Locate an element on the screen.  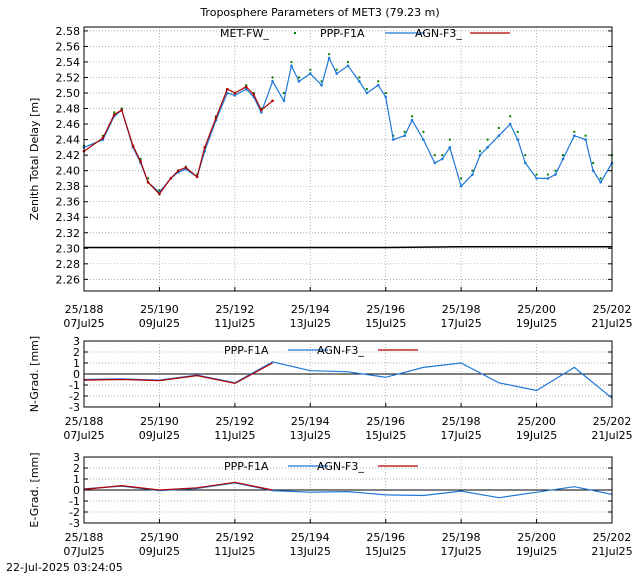
legend-label: MET-FW_ is located at coordinates (244, 33).